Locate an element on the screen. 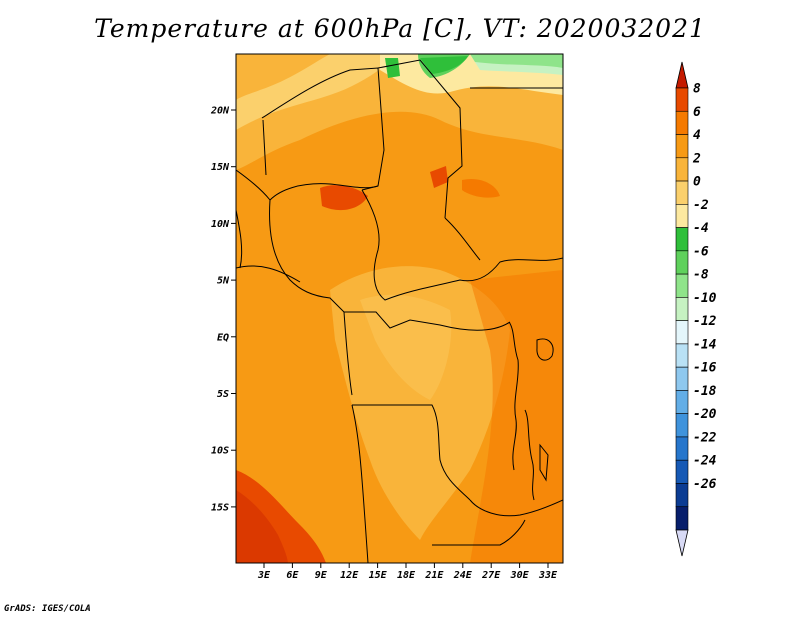 This screenshot has height=618, width=800. lon-label: 21E is located at coordinates (434, 575).